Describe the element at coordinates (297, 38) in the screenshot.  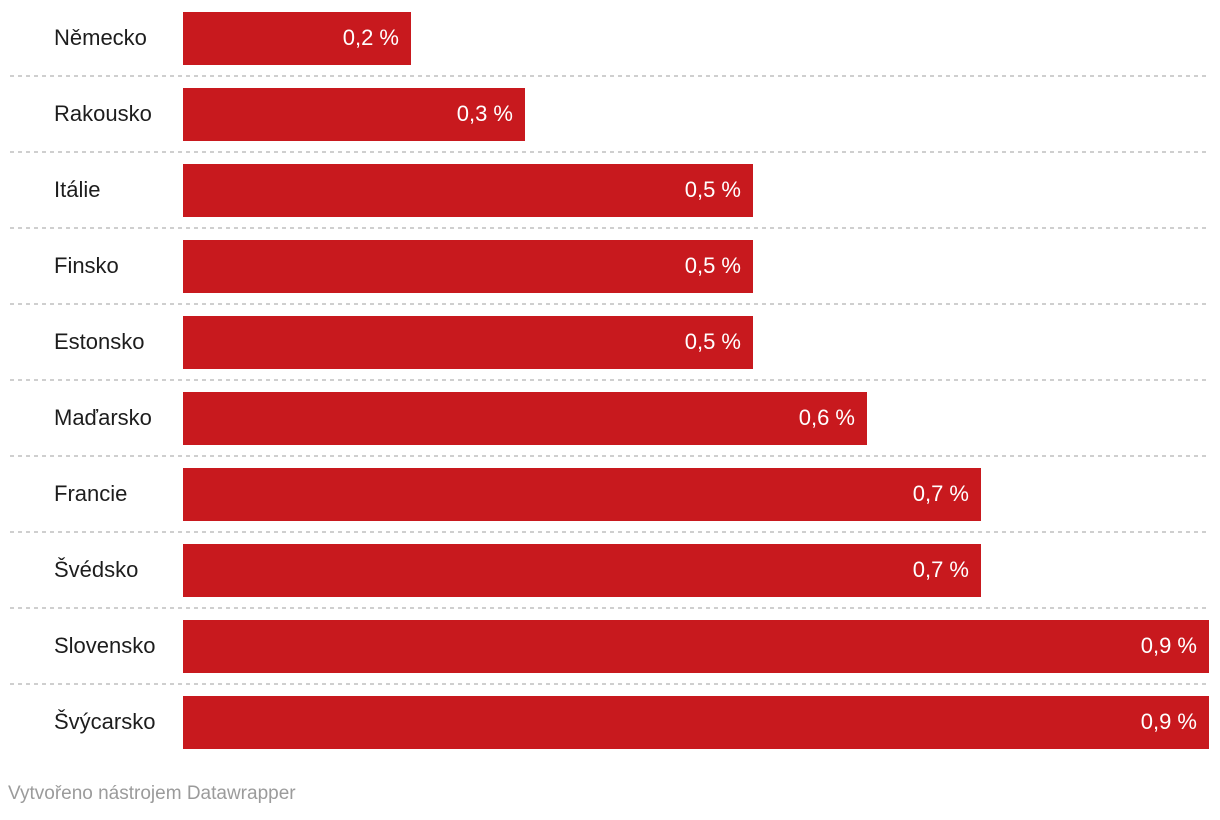
I see `bar: 0,2 %` at that location.